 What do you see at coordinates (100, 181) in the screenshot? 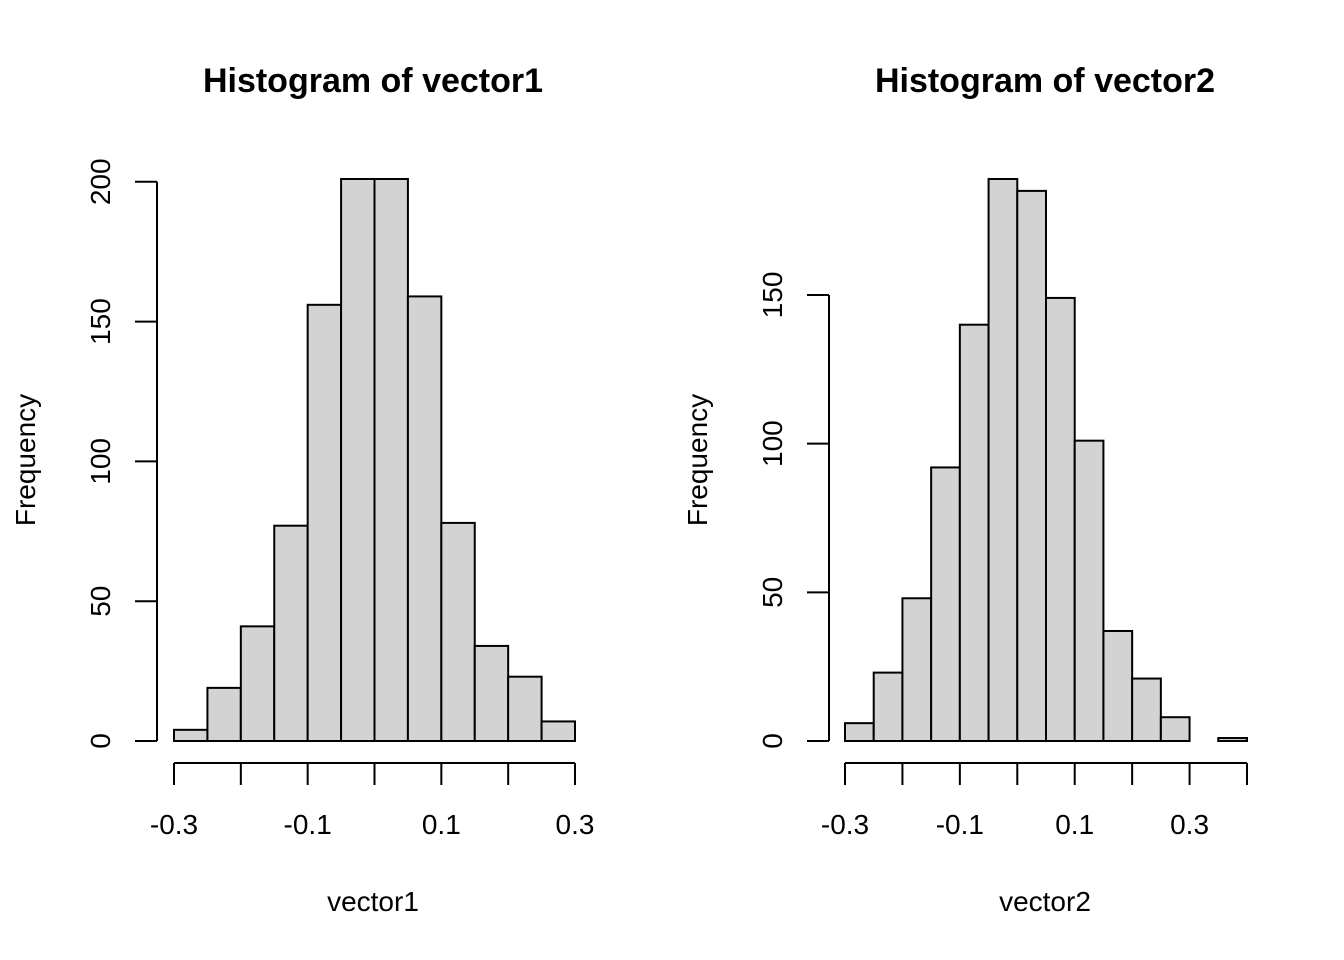
I see `y-tick-label: 200` at bounding box center [100, 181].